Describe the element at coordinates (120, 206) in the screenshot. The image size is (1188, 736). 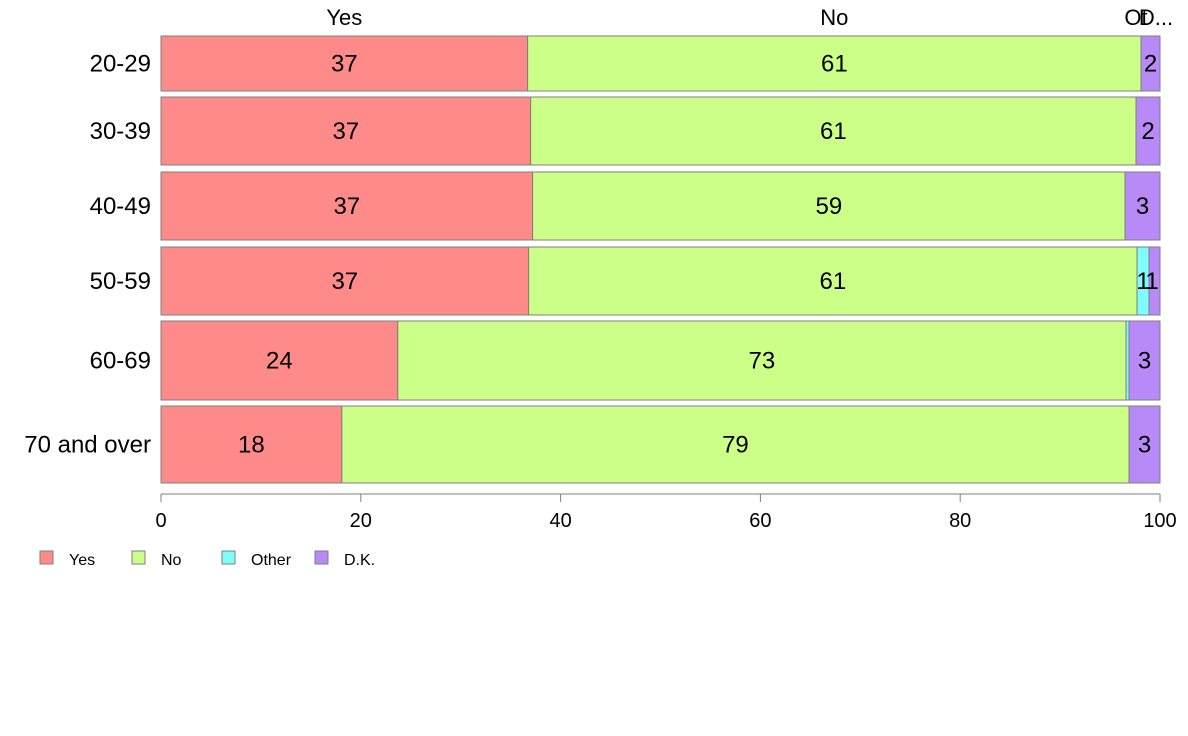
I see `category-label: 40-49` at that location.